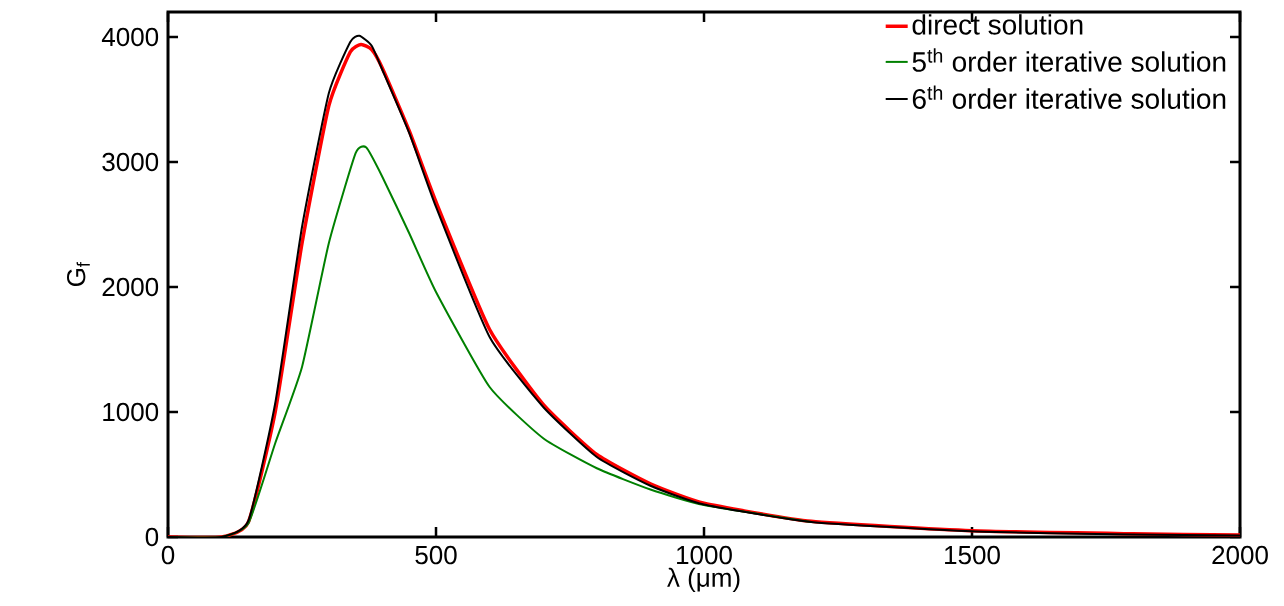 The height and width of the screenshot is (606, 1284). Describe the element at coordinates (130, 162) in the screenshot. I see `y-tick-label: 3000` at that location.